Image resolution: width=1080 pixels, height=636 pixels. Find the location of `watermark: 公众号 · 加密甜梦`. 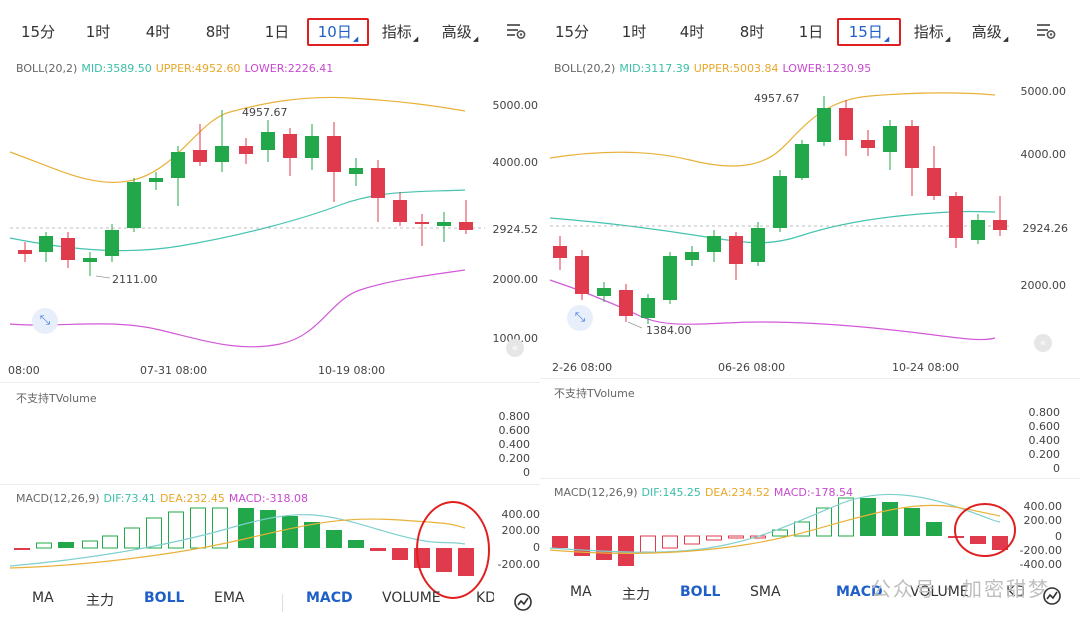

watermark: 公众号 · 加密甜梦 is located at coordinates (960, 589).